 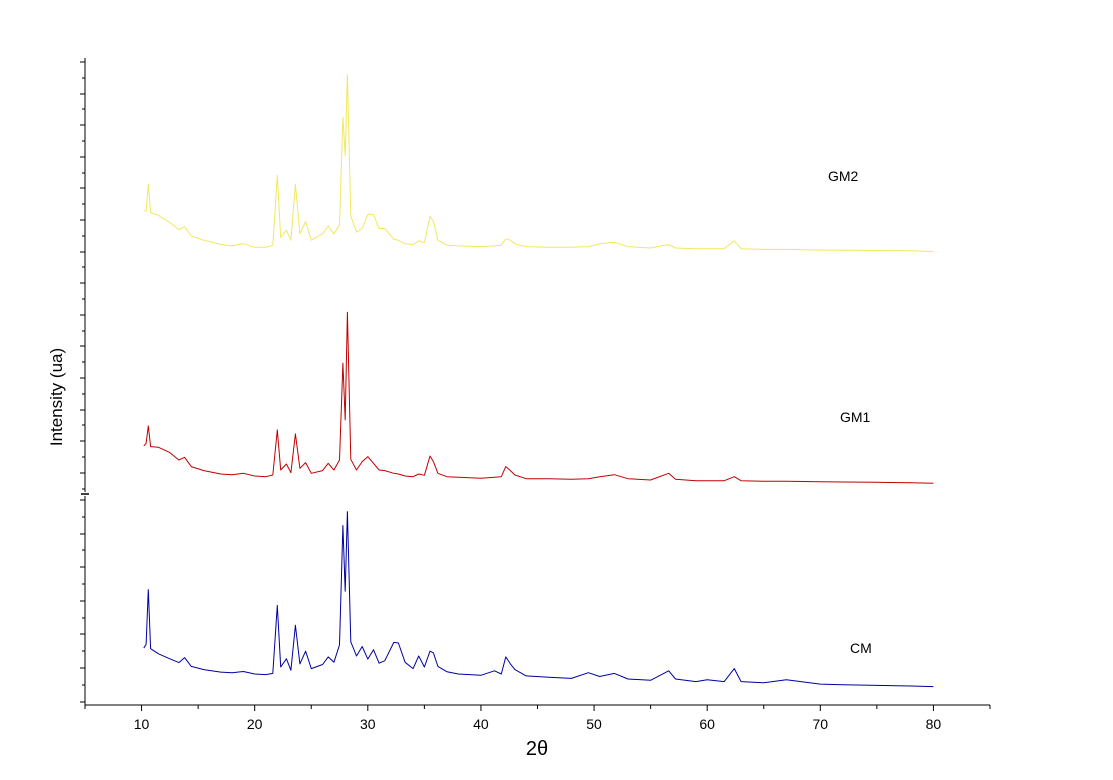 What do you see at coordinates (594, 724) in the screenshot?
I see `x-tick-label: 50` at bounding box center [594, 724].